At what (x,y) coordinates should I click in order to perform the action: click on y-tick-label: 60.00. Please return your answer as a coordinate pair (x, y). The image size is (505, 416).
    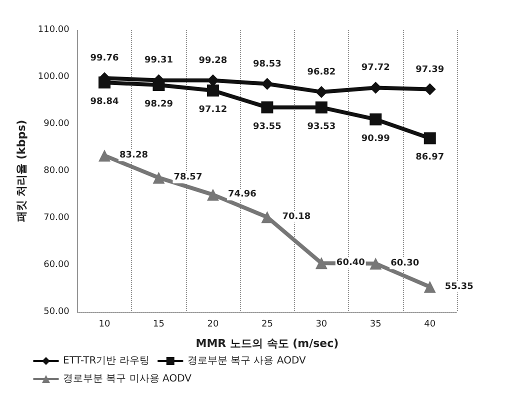
    Looking at the image, I should click on (57, 265).